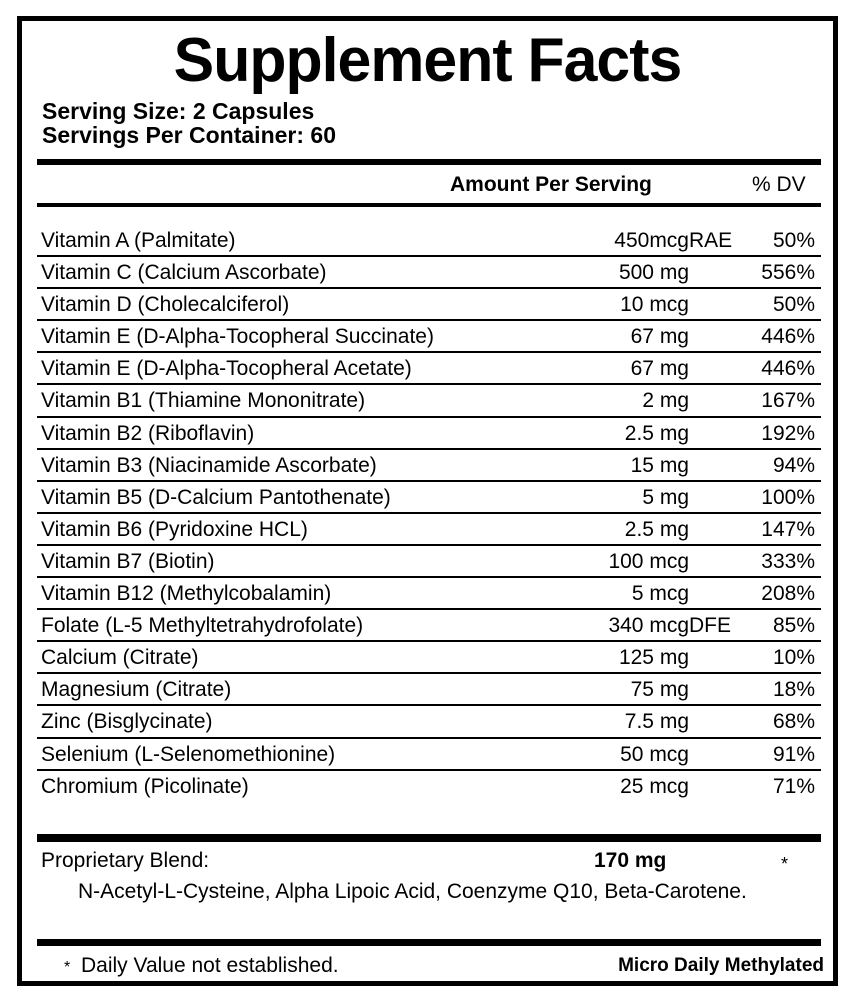  What do you see at coordinates (216, 497) in the screenshot?
I see `nutrient-name: Vitamin B5 (D-Calcium Pantothenate)` at bounding box center [216, 497].